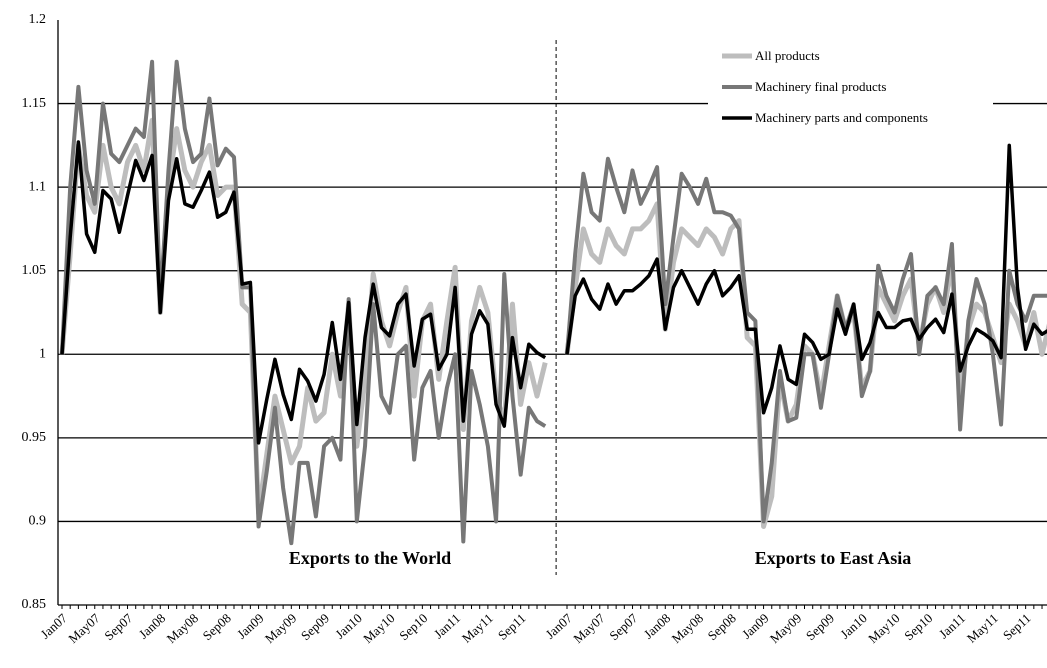 The image size is (1047, 668). Describe the element at coordinates (38, 186) in the screenshot. I see `y-tick-label: 1.1` at that location.